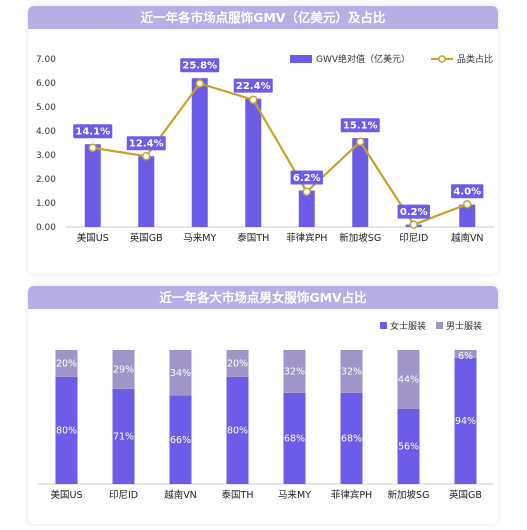  Describe the element at coordinates (475, 59) in the screenshot. I see `legend-line-label: 品类占比` at that location.